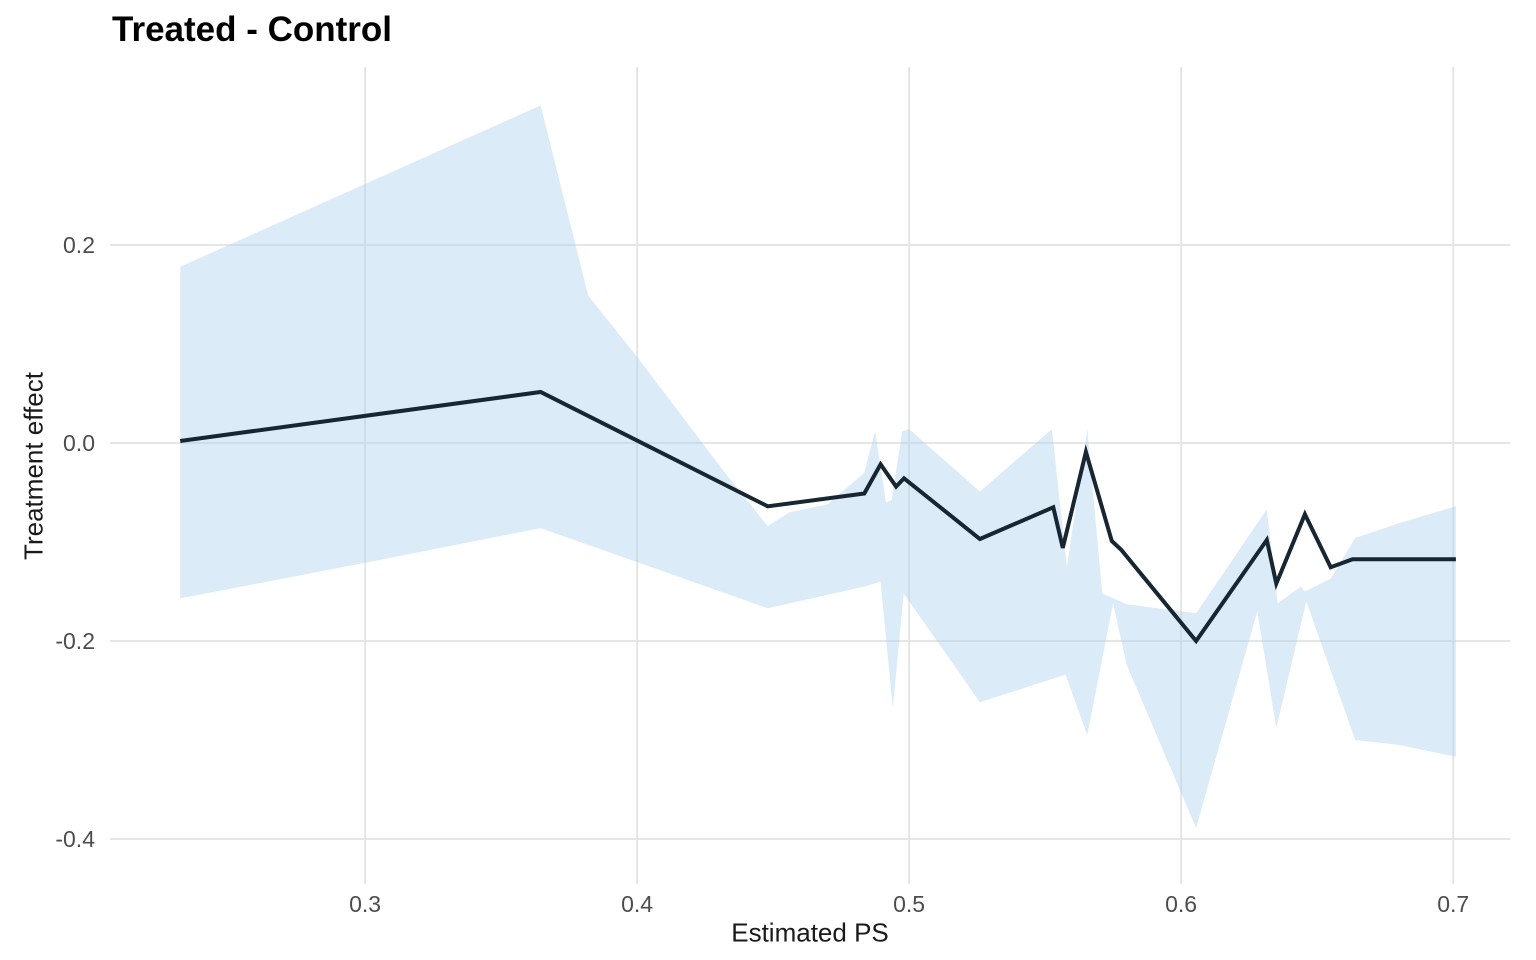  Describe the element at coordinates (1181, 904) in the screenshot. I see `x-tick-label: 0.6` at that location.